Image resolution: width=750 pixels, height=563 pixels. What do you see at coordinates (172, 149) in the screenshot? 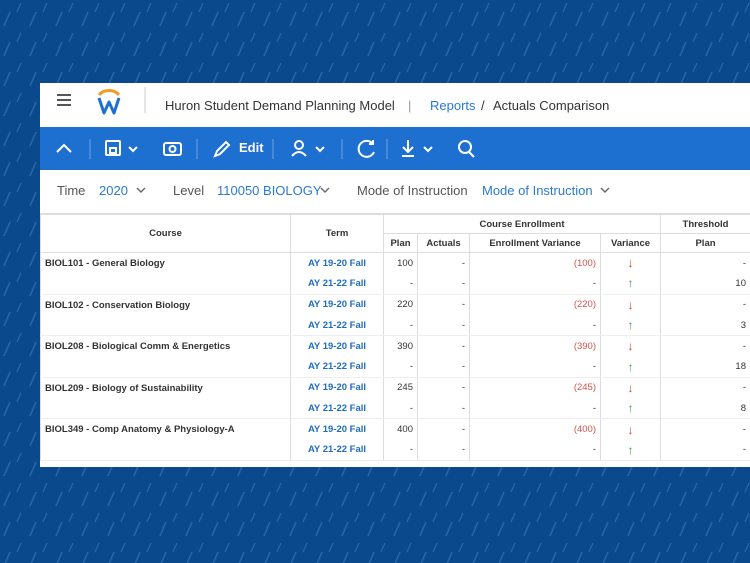
I see `snapshot-button` at bounding box center [172, 149].